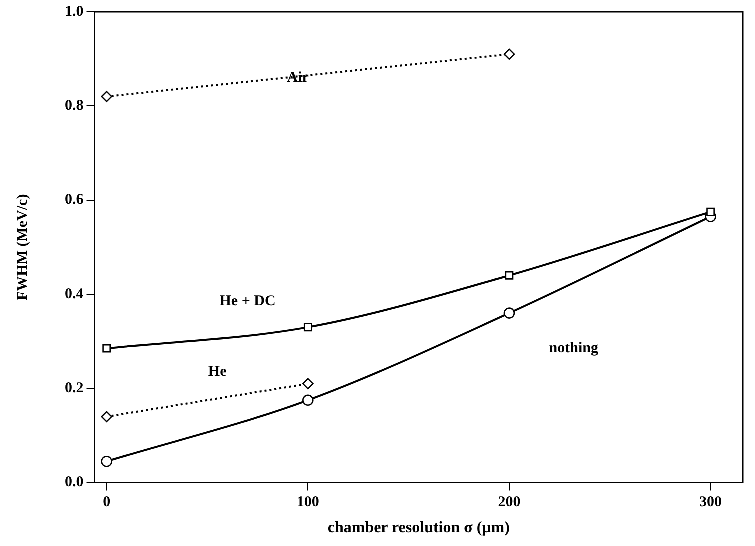 The image size is (755, 546). I want to click on y-tick-label: 0.8, so click(74, 106).